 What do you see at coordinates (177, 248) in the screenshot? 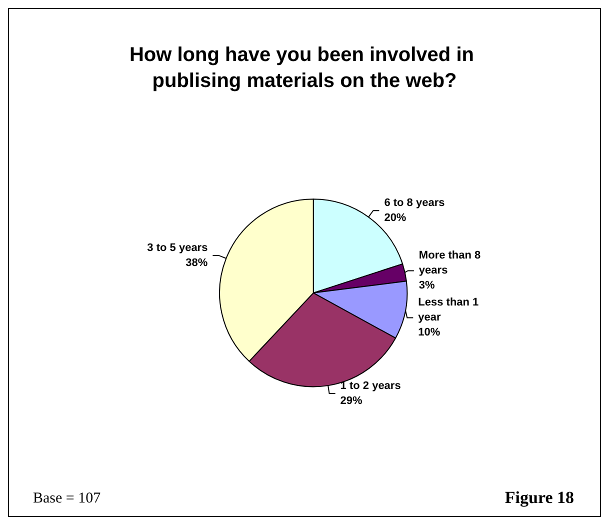
I see `slice-label: 3 to 5 years` at bounding box center [177, 248].